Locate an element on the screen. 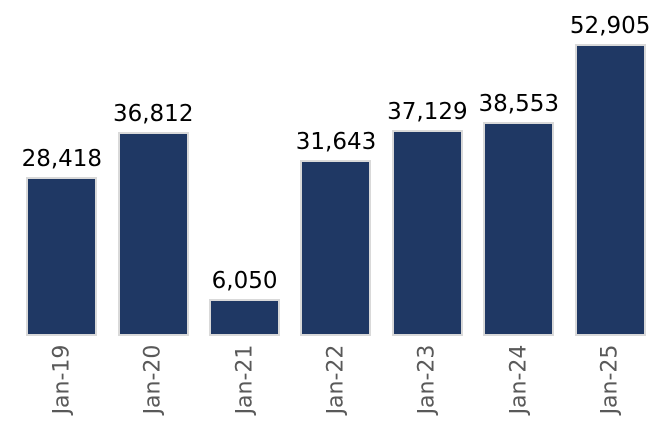  x-axis-label-cell: Jan-25 is located at coordinates (609, 379).